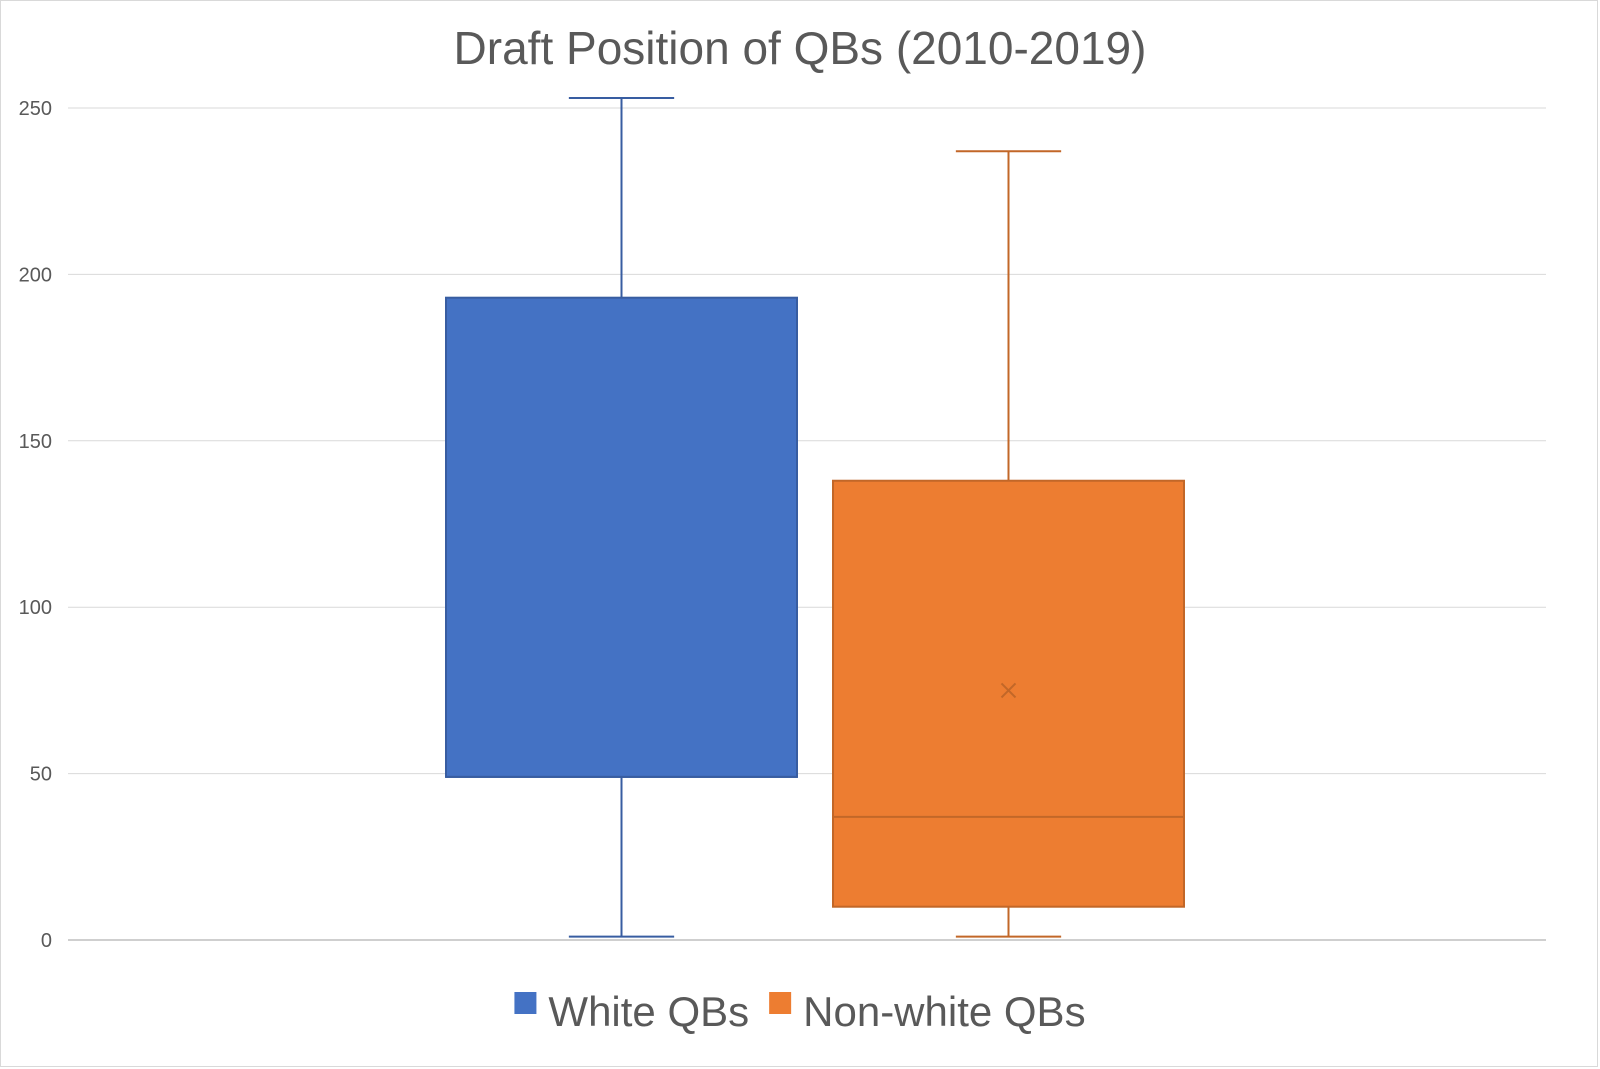 The image size is (1600, 1069). What do you see at coordinates (800, 1011) in the screenshot?
I see `legend: White QBs Non-white QBs` at bounding box center [800, 1011].